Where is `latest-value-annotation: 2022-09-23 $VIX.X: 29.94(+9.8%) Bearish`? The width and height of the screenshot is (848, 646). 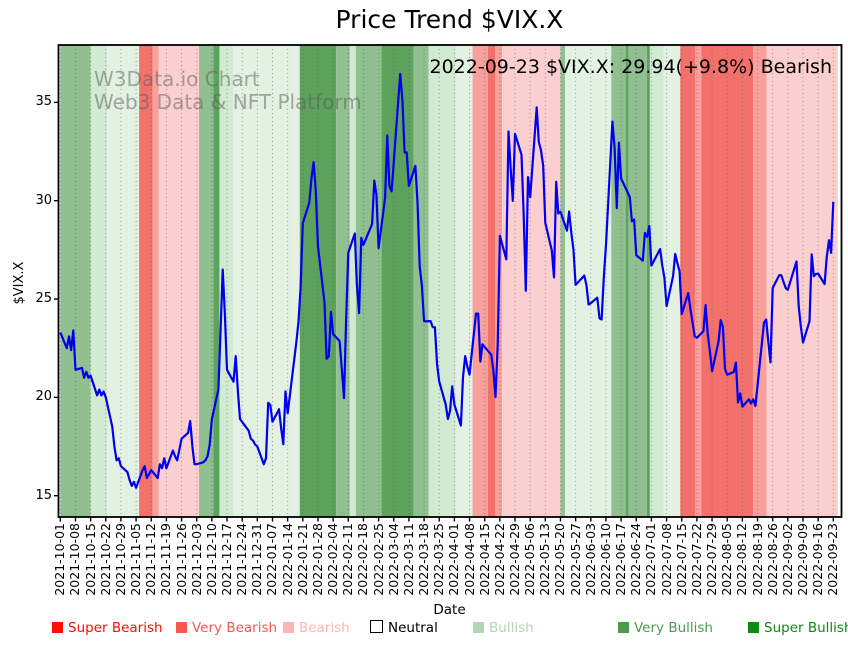 latest-value-annotation: 2022-09-23 $VIX.X: 29.94(+9.8%) Bearish is located at coordinates (630, 67).